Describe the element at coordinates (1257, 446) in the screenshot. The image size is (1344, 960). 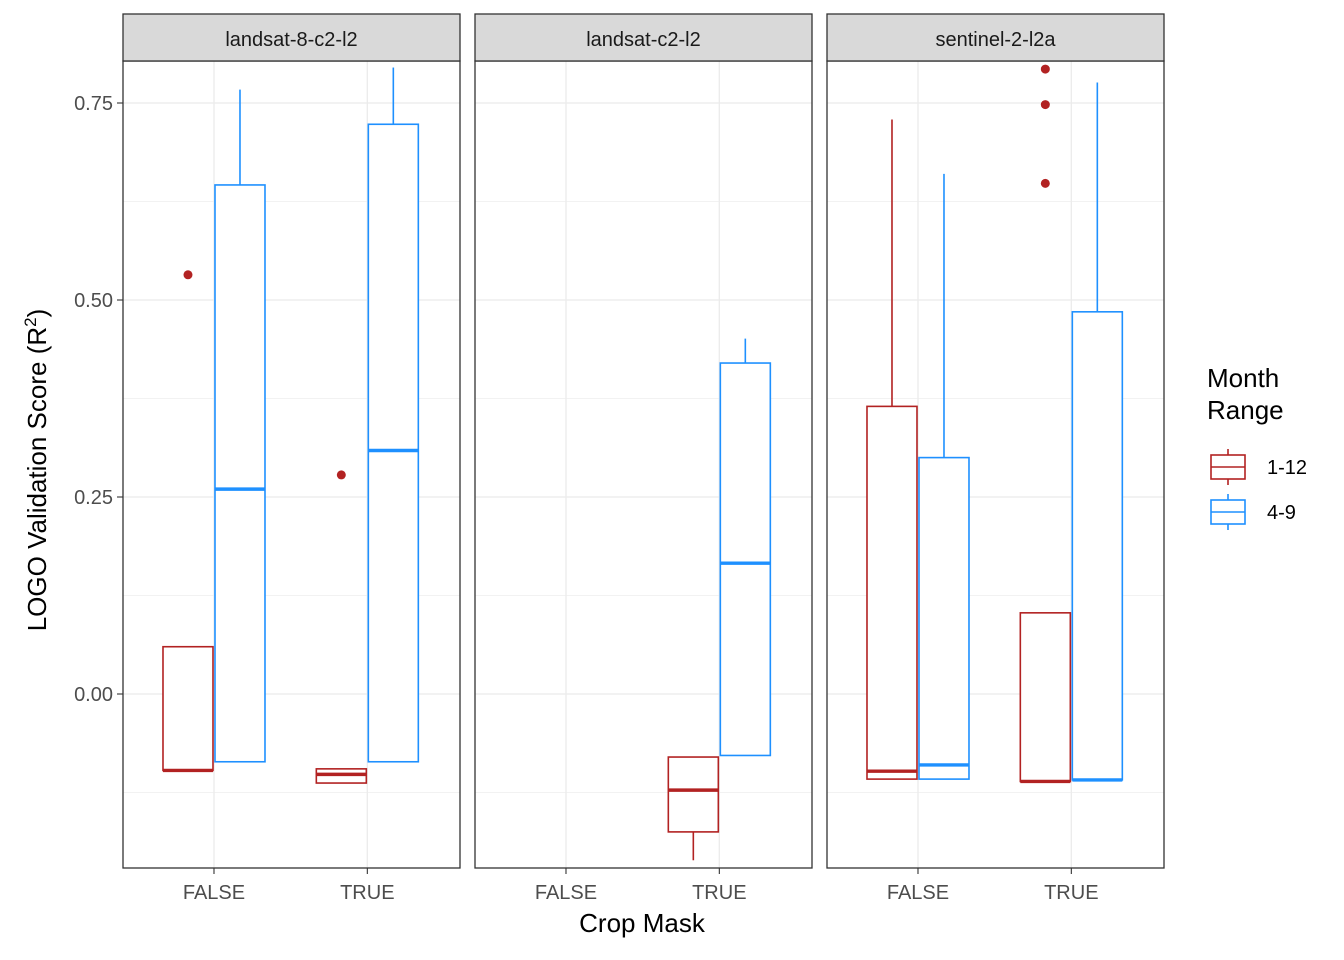
I see `legend: Month Range 1-12 4-9` at that location.